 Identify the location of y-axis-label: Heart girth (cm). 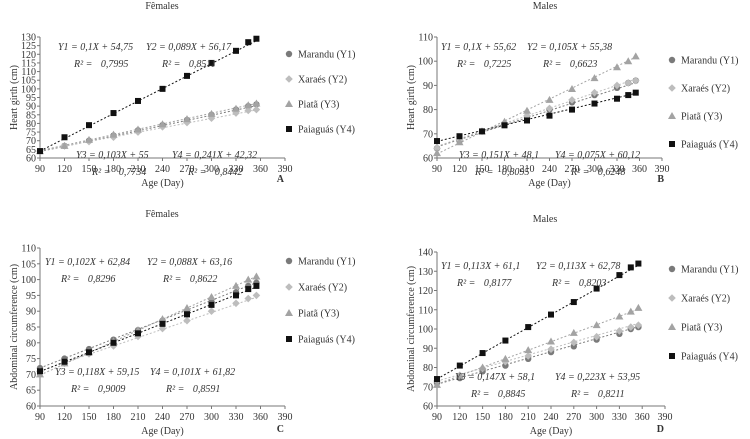
(14, 97).